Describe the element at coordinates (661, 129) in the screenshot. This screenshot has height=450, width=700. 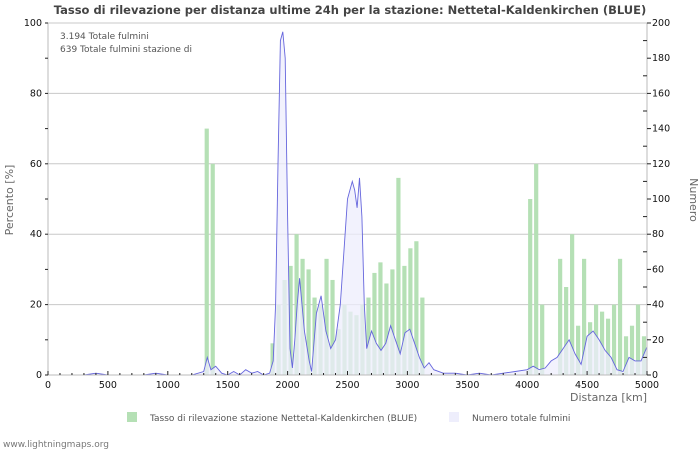
I see `svg-text: 140` at that location.